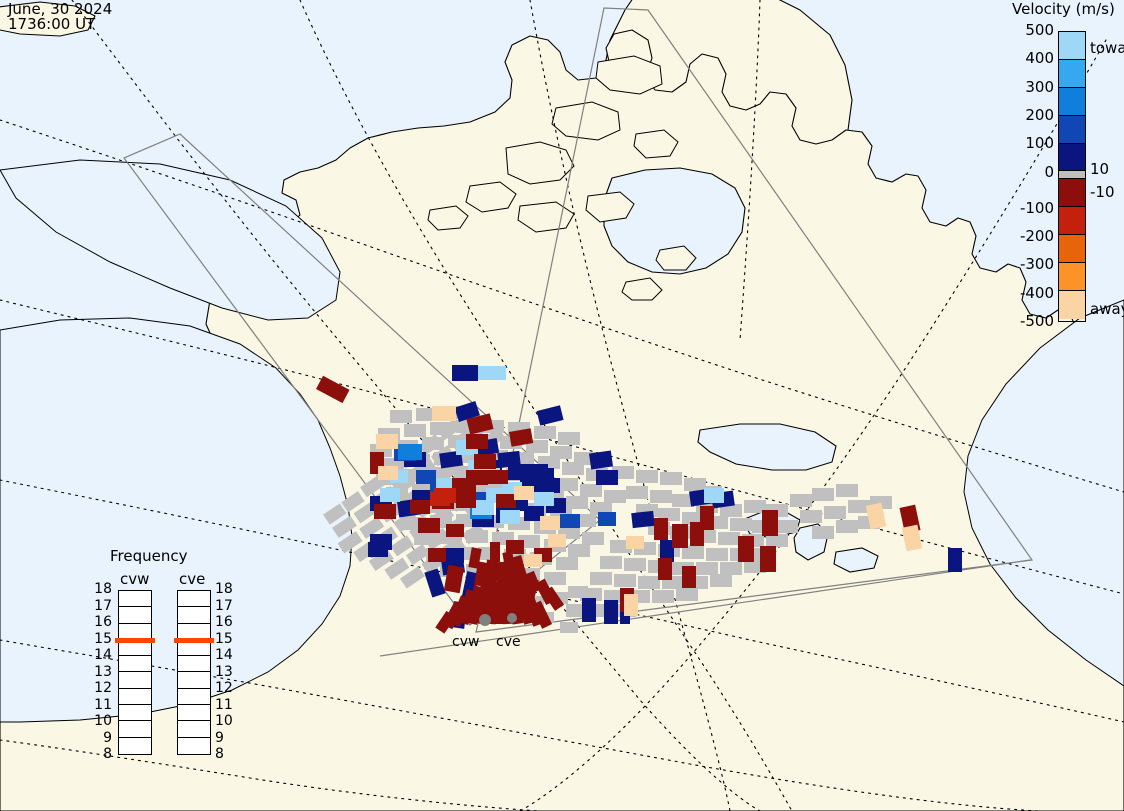 This screenshot has height=811, width=1124. I want to click on atlantic, so click(1043, 493).